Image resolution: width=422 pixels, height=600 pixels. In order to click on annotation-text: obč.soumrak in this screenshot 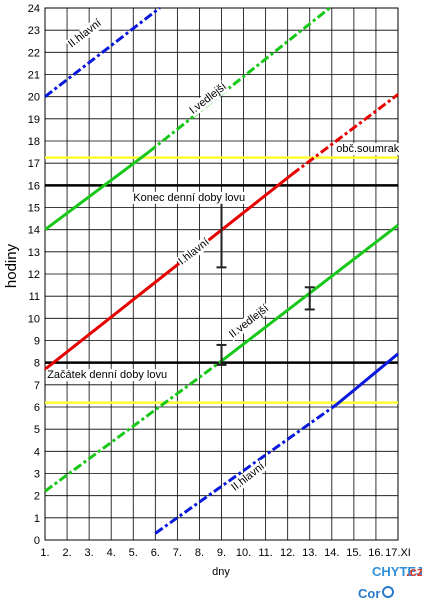, I will do `click(367, 149)`.